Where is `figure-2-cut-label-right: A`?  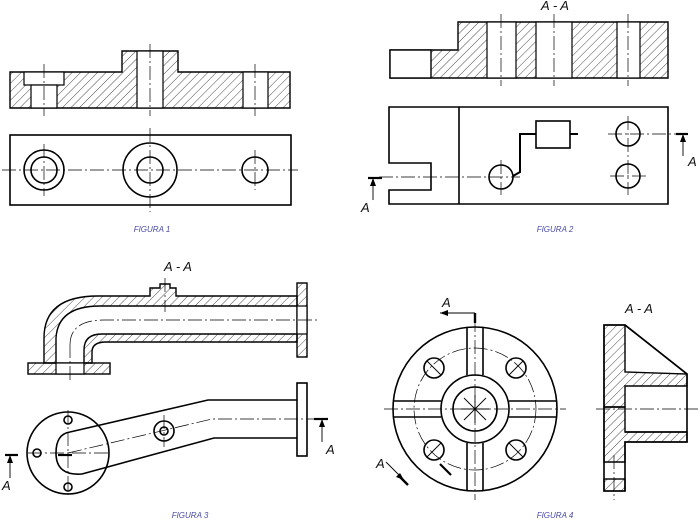 figure-2-cut-label-right: A is located at coordinates (692, 161).